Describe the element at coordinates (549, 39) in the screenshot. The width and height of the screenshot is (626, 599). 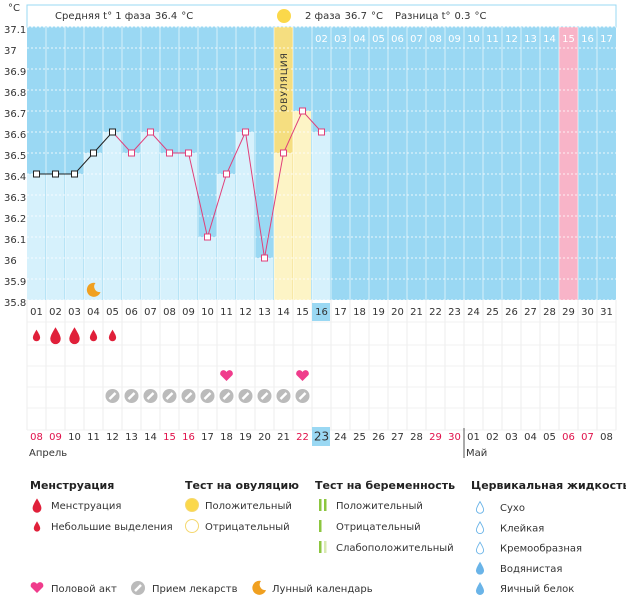
I see `phase2-day: 14` at that location.